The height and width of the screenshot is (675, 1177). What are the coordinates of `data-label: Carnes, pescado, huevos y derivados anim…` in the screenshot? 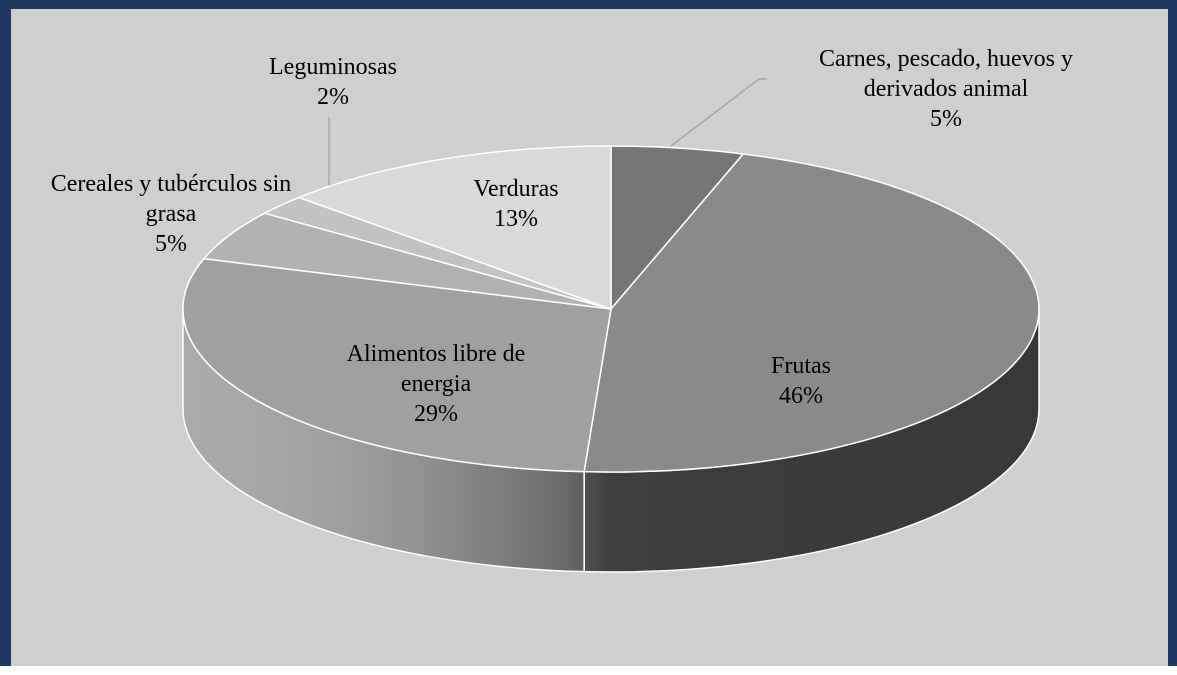 It's located at (946, 89).